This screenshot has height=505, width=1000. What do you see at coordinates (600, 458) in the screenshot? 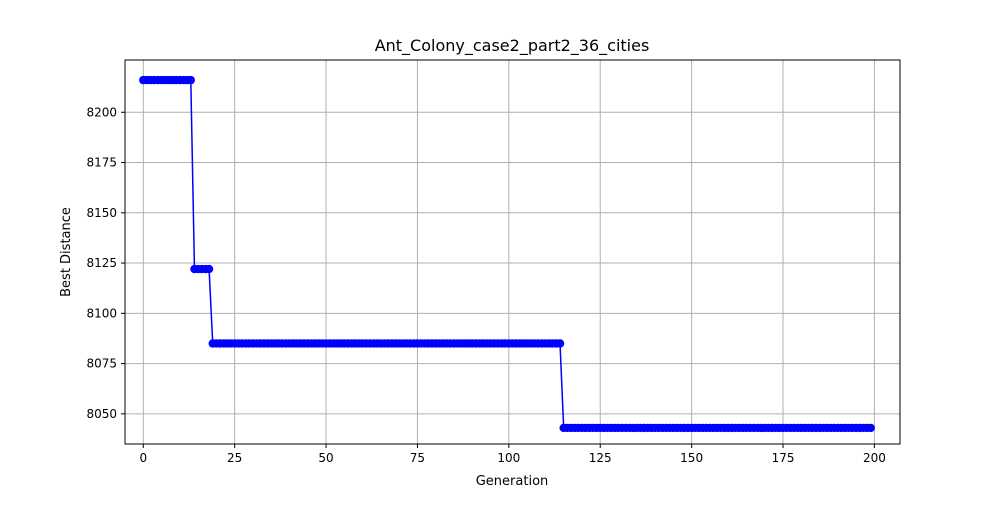
I see `x-tick-label: 125` at bounding box center [600, 458].